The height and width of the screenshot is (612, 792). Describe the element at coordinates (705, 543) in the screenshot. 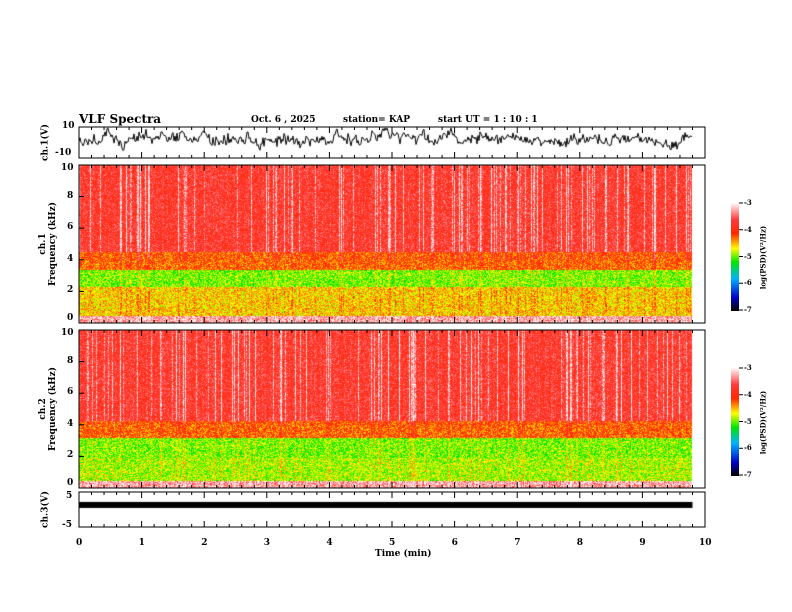

I see `x-tick-label: 10` at that location.